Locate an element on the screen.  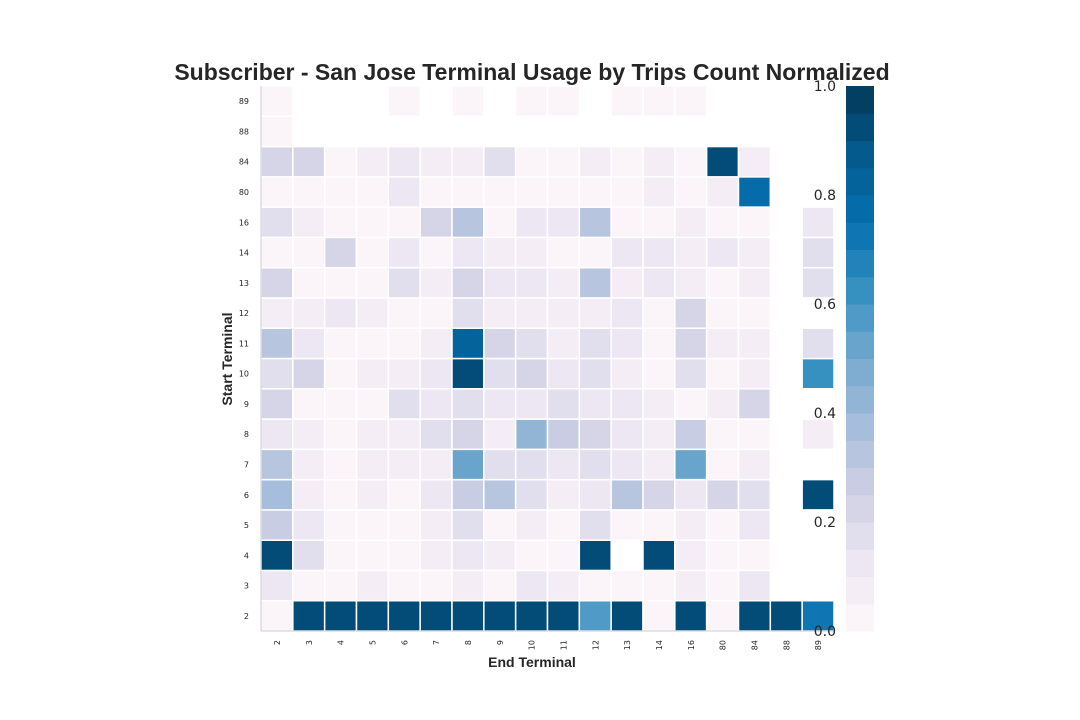
colorbar-tick-label: 0.0 is located at coordinates (825, 632).